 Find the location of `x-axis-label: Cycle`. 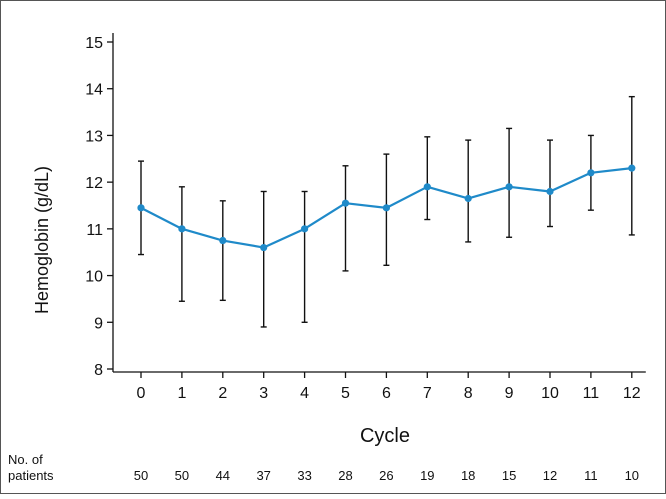

x-axis-label: Cycle is located at coordinates (385, 436).